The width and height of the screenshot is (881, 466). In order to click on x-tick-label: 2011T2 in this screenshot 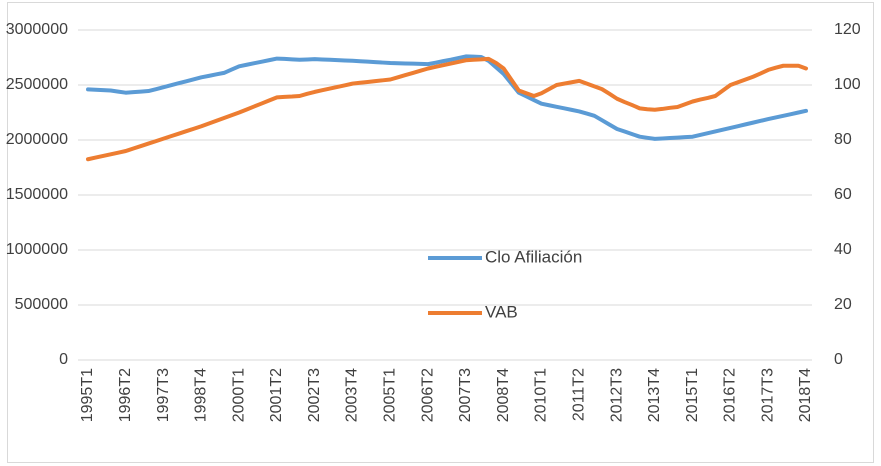, I will do `click(578, 394)`.